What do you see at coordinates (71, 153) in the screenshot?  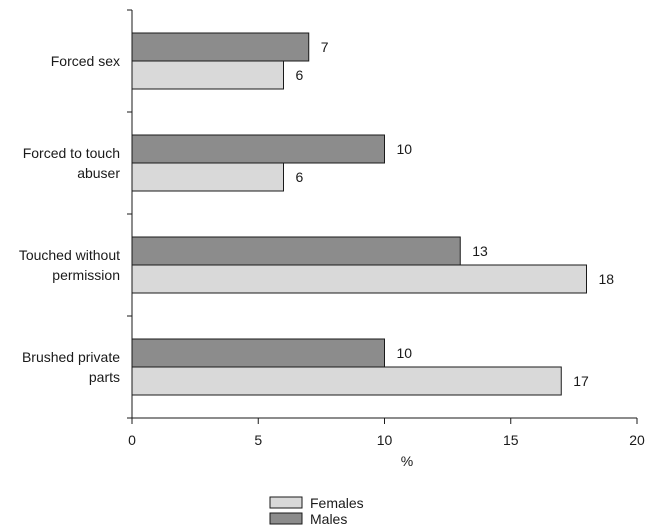 I see `category-label: Forced to touch` at bounding box center [71, 153].